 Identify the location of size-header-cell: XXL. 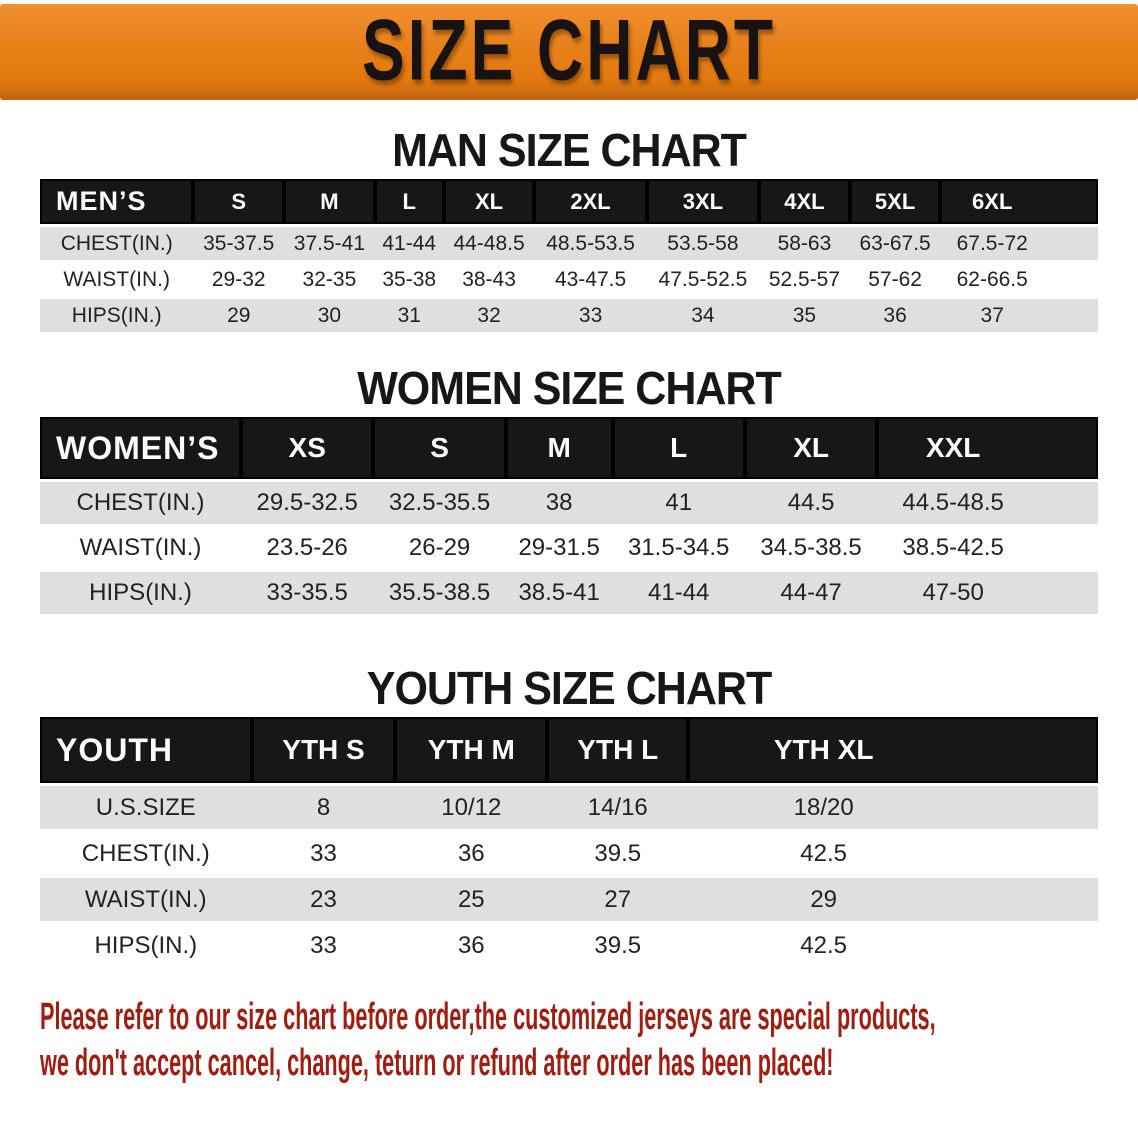
(987, 448).